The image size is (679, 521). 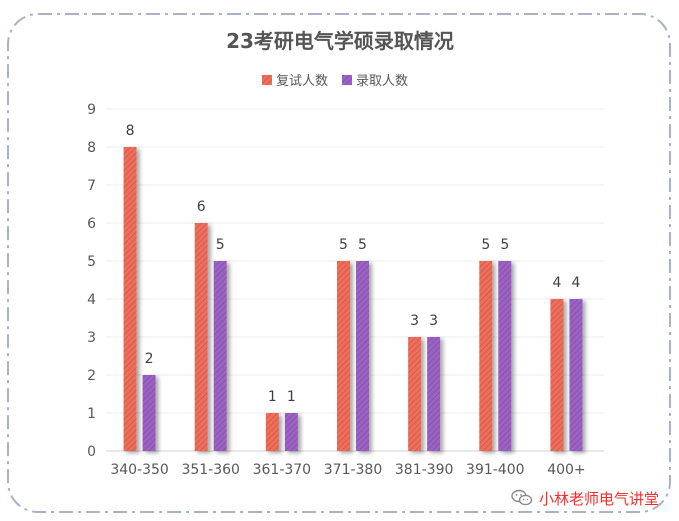 I want to click on legend: 复试人数 录取人数, so click(x=335, y=81).